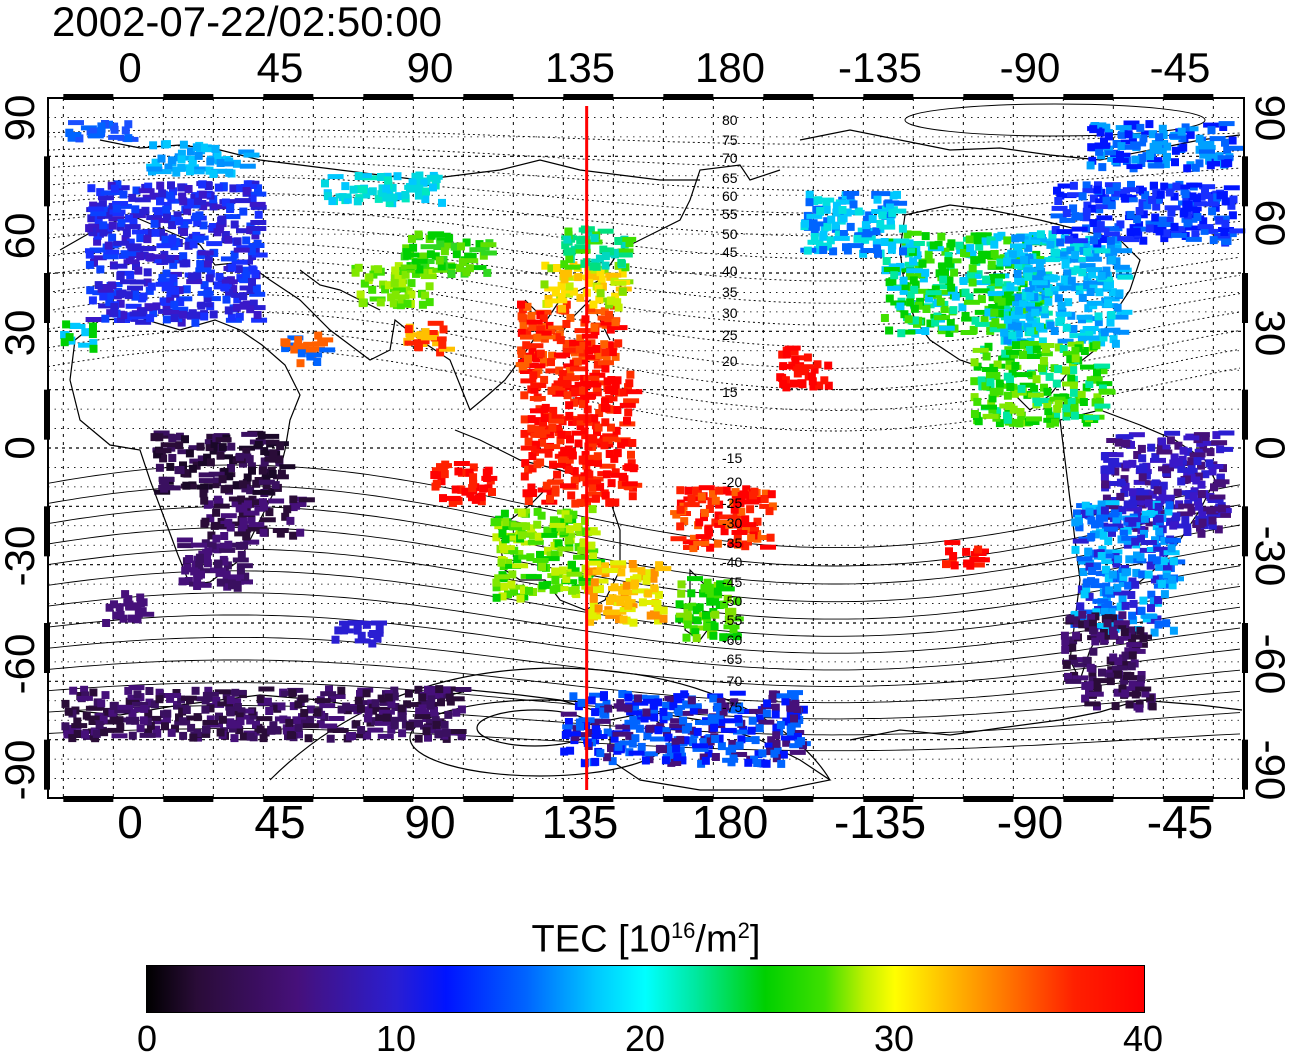 This screenshot has width=1292, height=1059. I want to click on left-lat-tick: -60, so click(21, 664).